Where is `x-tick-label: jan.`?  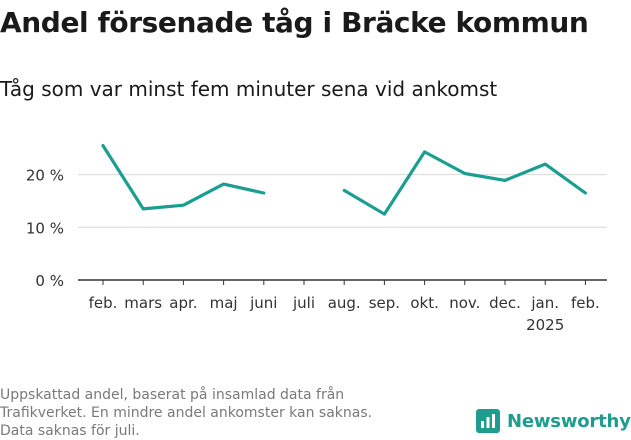
x-tick-label: jan. is located at coordinates (544, 303).